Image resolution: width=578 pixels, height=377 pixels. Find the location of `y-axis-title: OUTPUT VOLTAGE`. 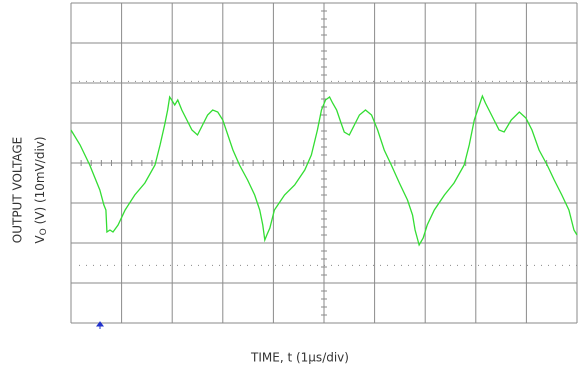

y-axis-title: OUTPUT VOLTAGE is located at coordinates (18, 190).